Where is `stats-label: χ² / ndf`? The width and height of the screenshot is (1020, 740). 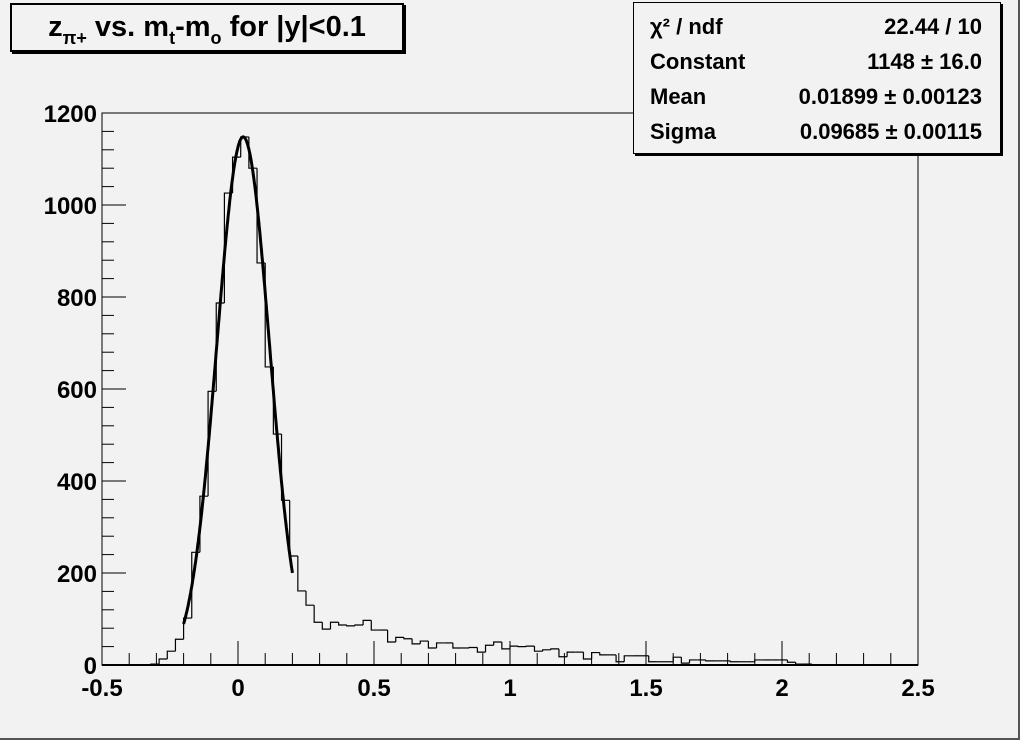 stats-label: χ² / ndf is located at coordinates (686, 26).